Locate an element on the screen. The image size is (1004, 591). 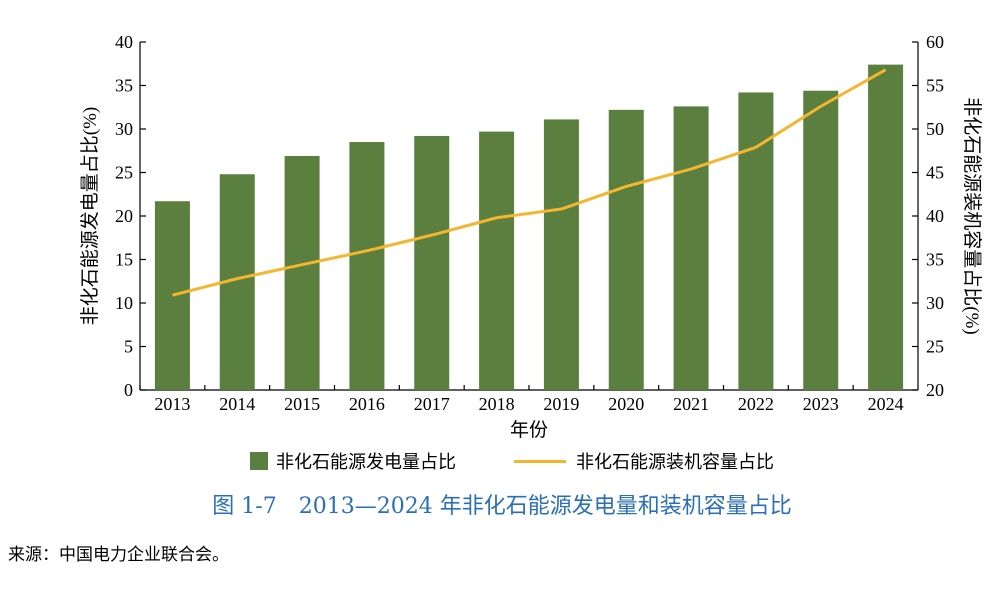
y-tick-label: 30 is located at coordinates (124, 129).